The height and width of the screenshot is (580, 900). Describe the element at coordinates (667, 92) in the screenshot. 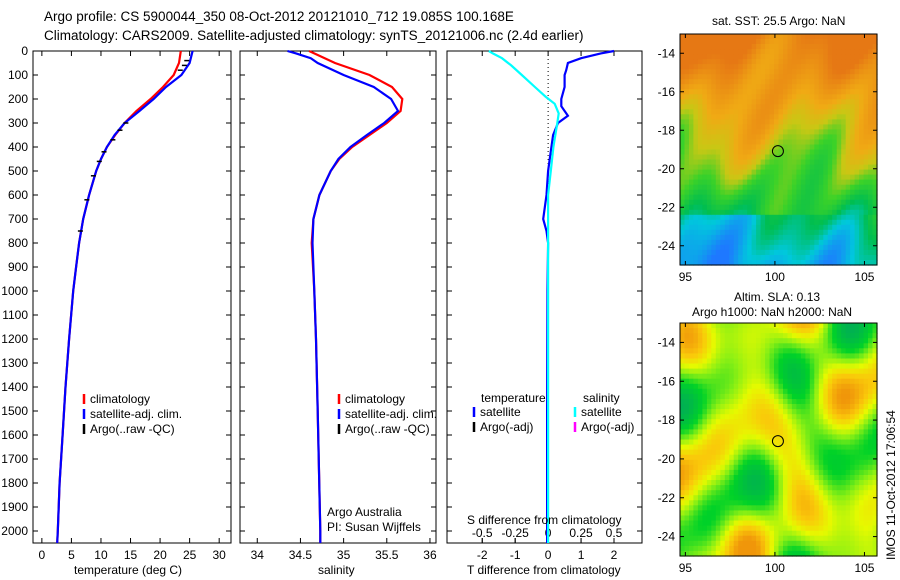

I see `sst-map-ytick-label: -16` at that location.